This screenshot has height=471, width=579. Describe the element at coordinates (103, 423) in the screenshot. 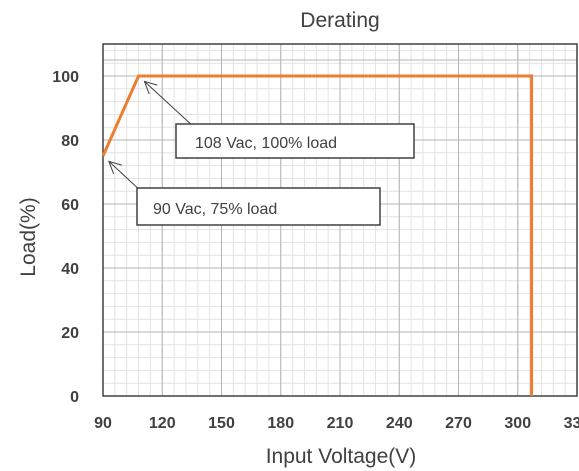

I see `x-tick-label: 90` at that location.